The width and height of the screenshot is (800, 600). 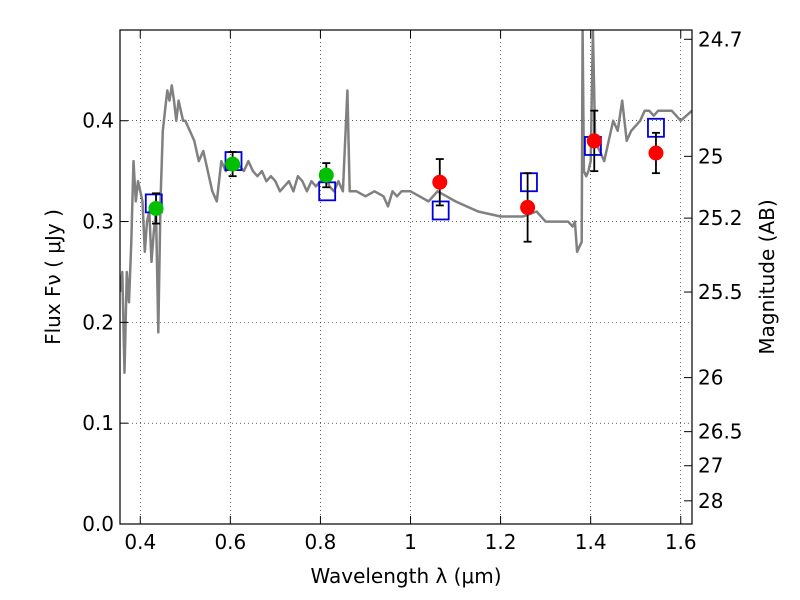 What do you see at coordinates (405, 576) in the screenshot?
I see `x-axis-label: Wavelength λ (μm)` at bounding box center [405, 576].